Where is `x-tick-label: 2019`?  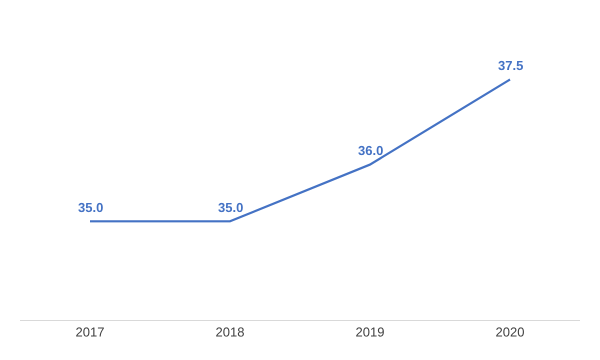
x-tick-label: 2019 is located at coordinates (370, 332).